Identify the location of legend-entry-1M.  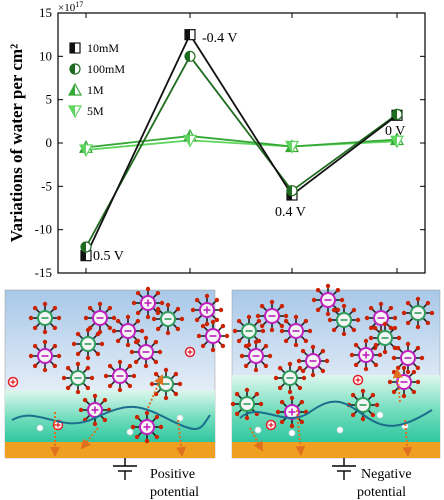
(75, 89).